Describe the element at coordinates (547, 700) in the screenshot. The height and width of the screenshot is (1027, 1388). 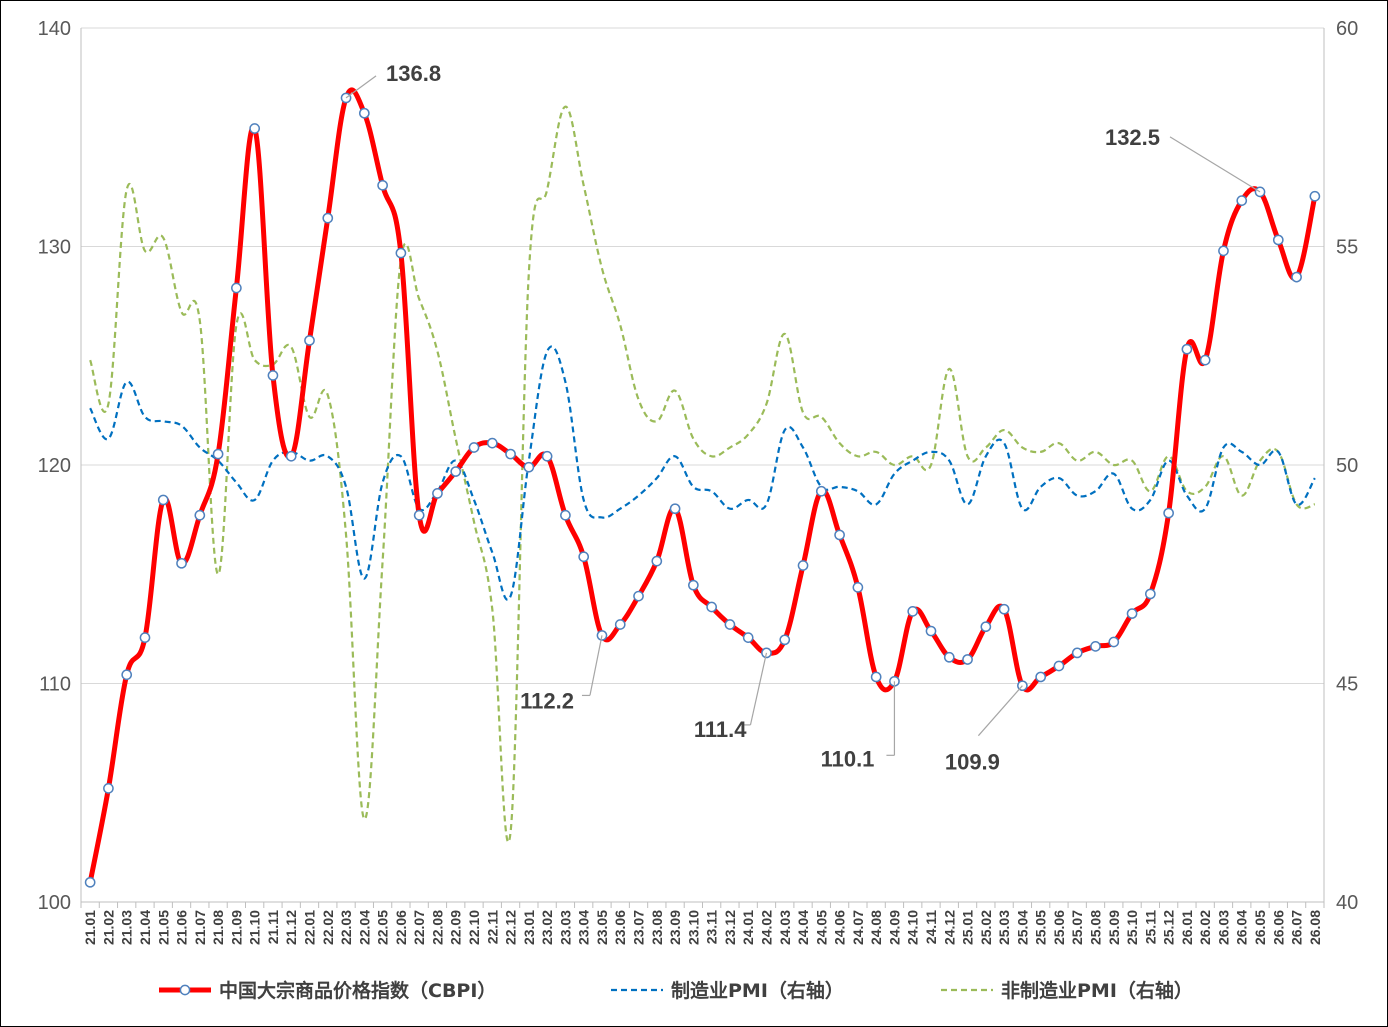
I see `annotation-label: 112.2` at that location.